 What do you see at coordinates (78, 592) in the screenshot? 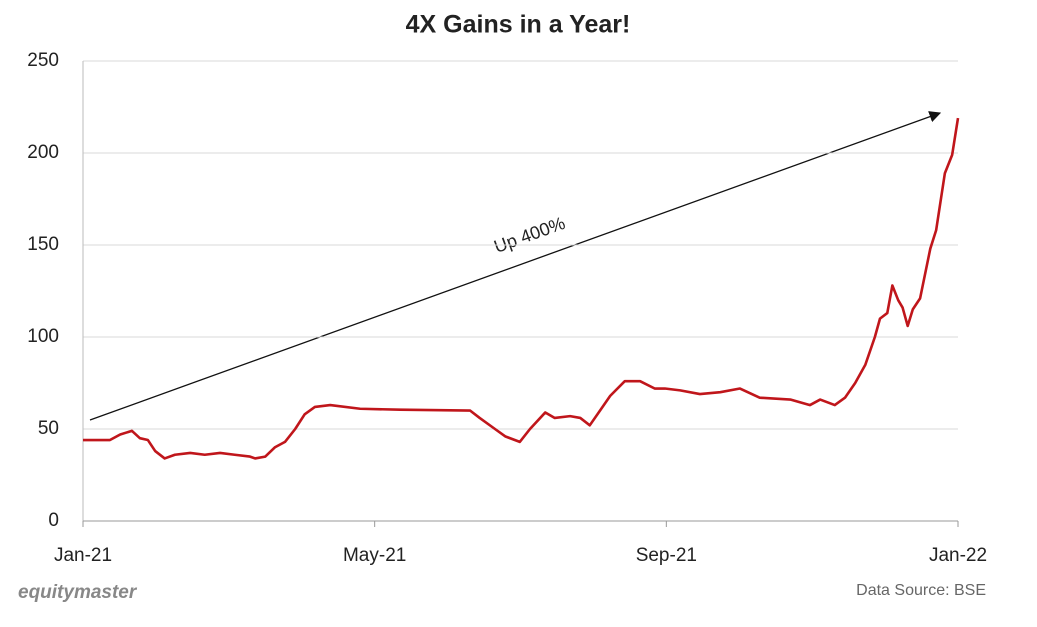
I see `brand: equitymaster` at bounding box center [78, 592].